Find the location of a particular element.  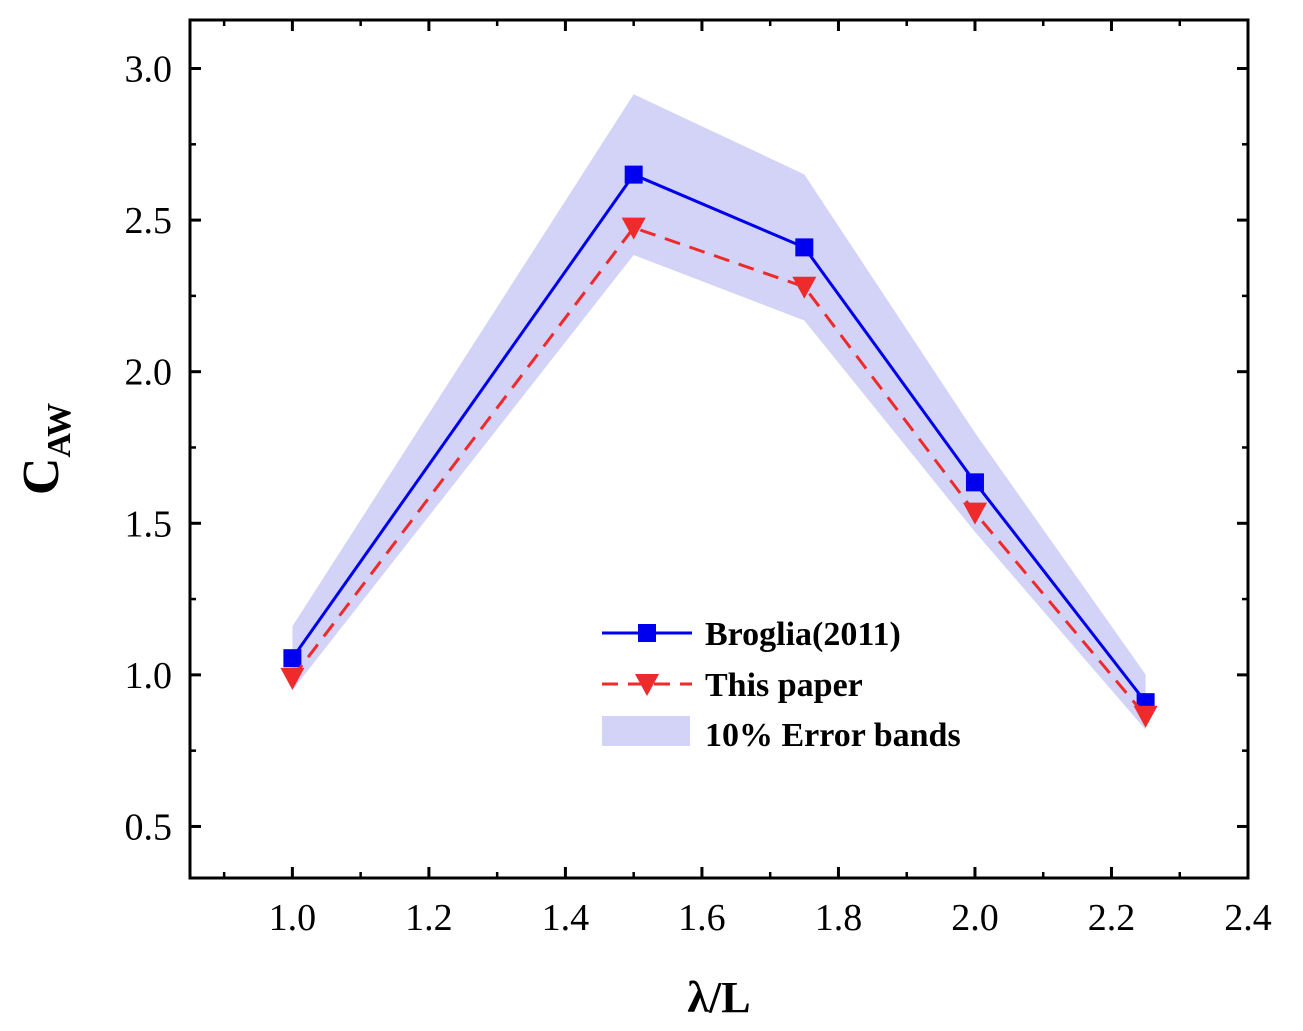

legend-label-broglia: Broglia(2011) is located at coordinates (803, 634).